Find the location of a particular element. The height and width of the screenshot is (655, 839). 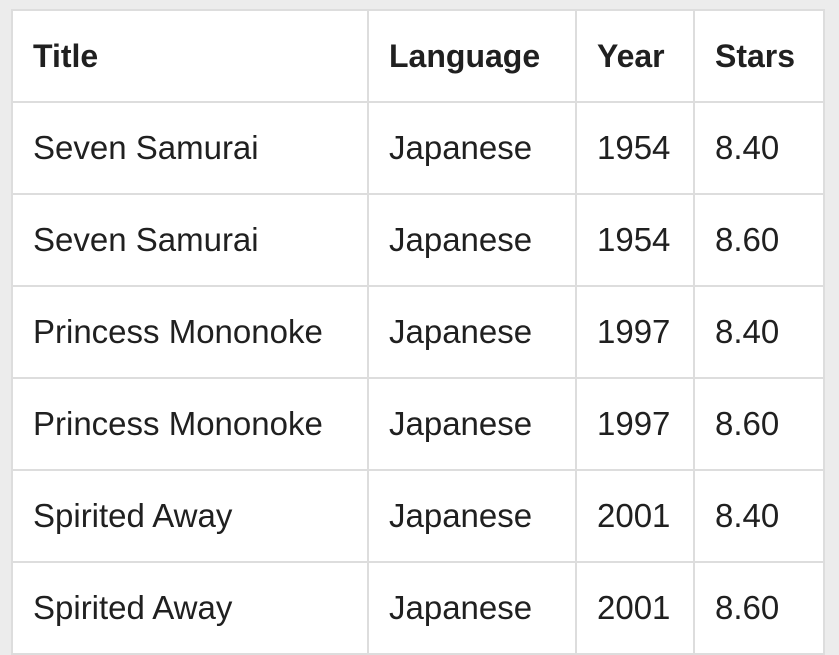

header-row: Title Language Year Stars is located at coordinates (418, 56).